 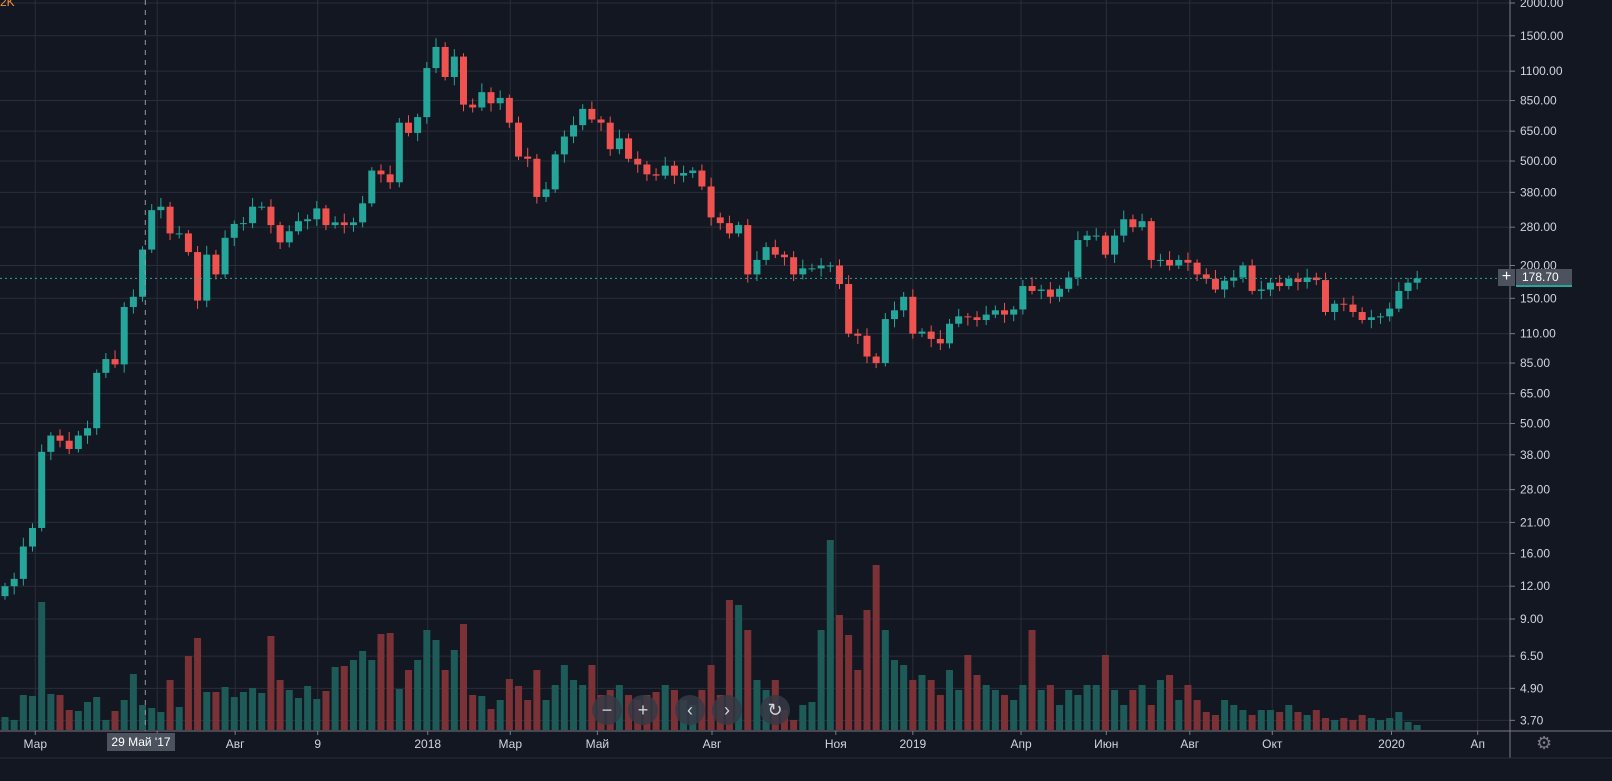 I want to click on zoom-out-button: −, so click(x=607, y=710).